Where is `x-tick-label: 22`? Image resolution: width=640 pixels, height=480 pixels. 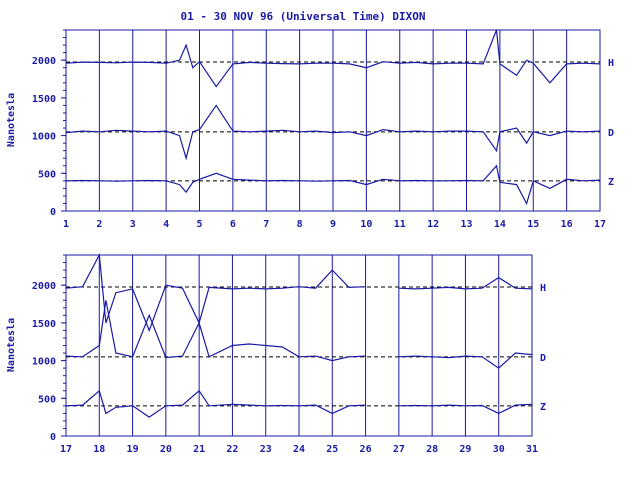
x-tick-label: 22 is located at coordinates (232, 449).